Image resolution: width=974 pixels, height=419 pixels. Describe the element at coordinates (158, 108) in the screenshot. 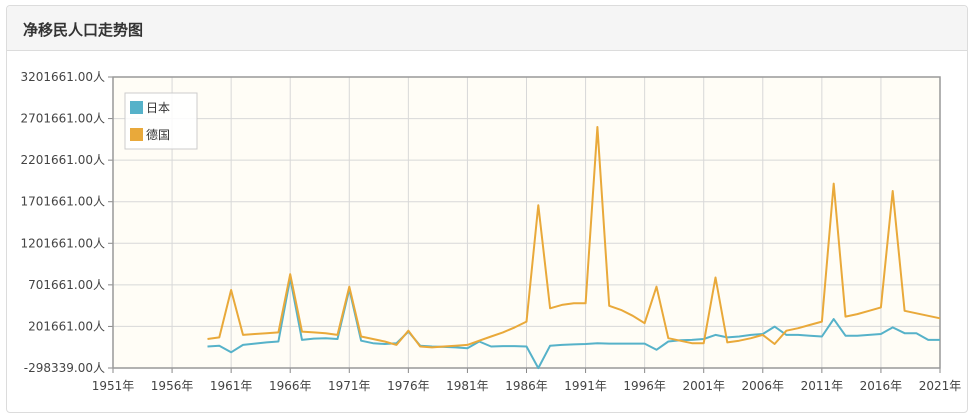

I see `legend-label: 日本` at that location.